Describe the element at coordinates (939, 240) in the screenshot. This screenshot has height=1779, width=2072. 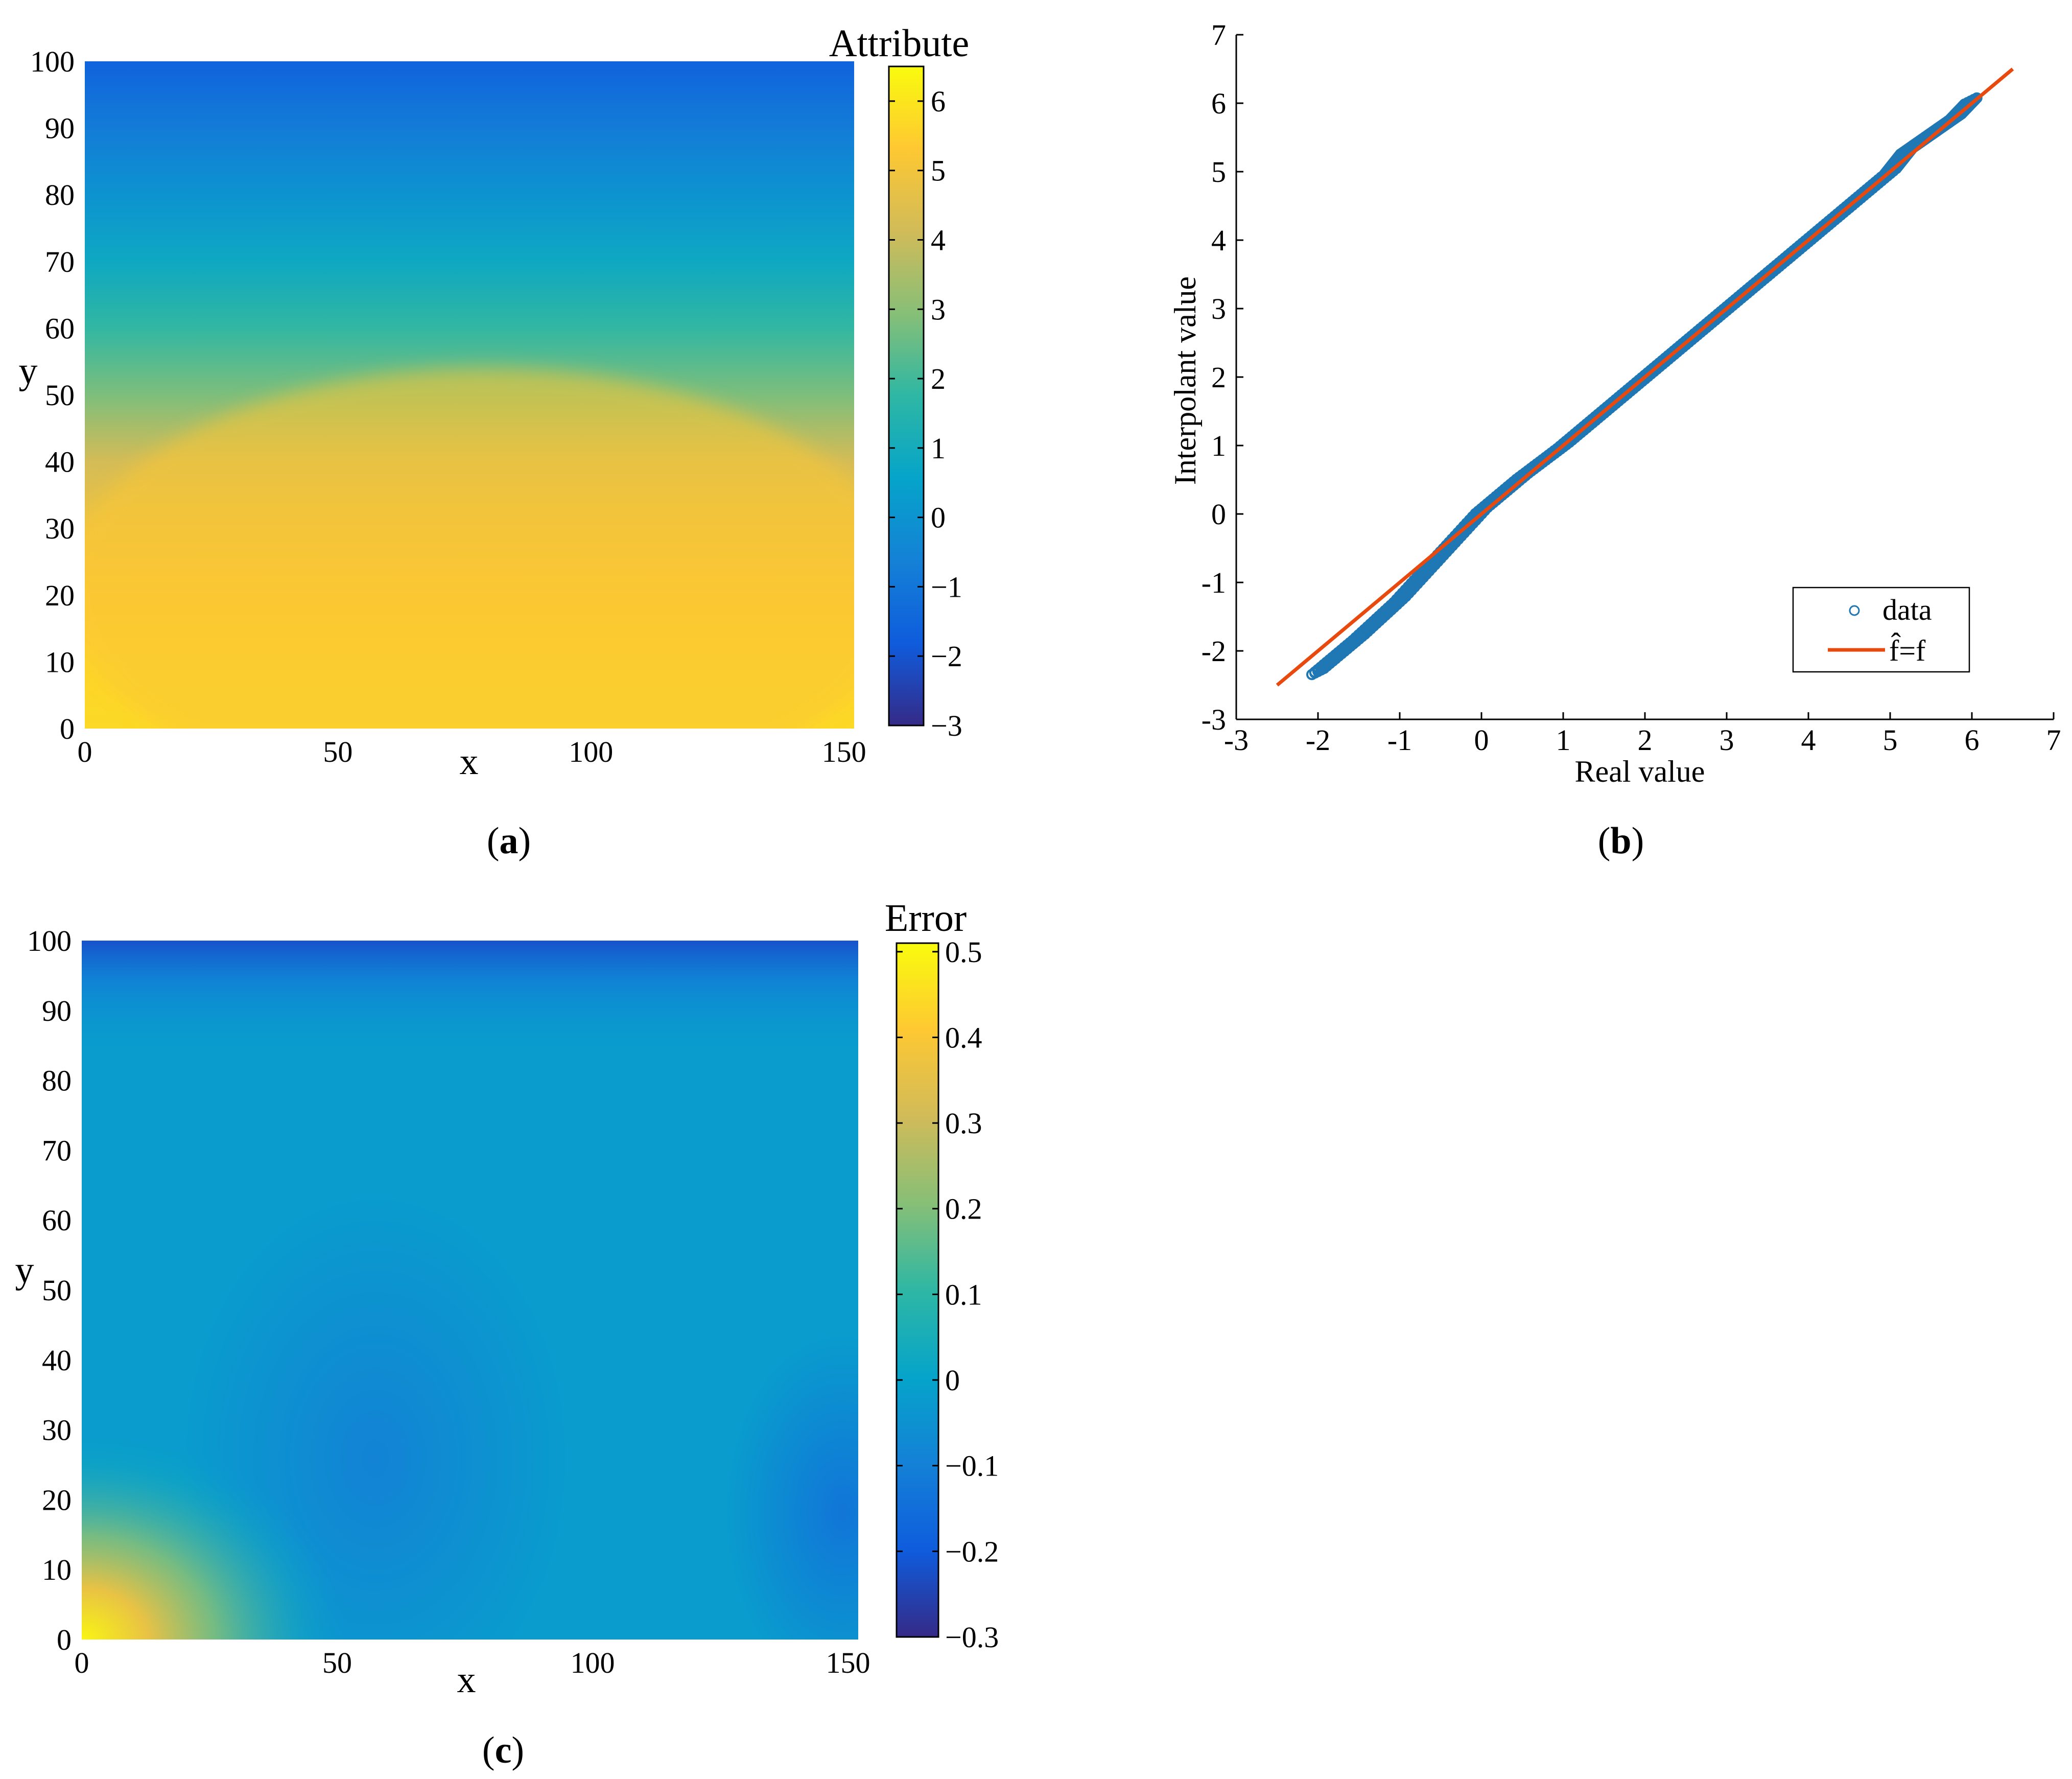
I see `colorbar-a-tick-label: 4` at that location.